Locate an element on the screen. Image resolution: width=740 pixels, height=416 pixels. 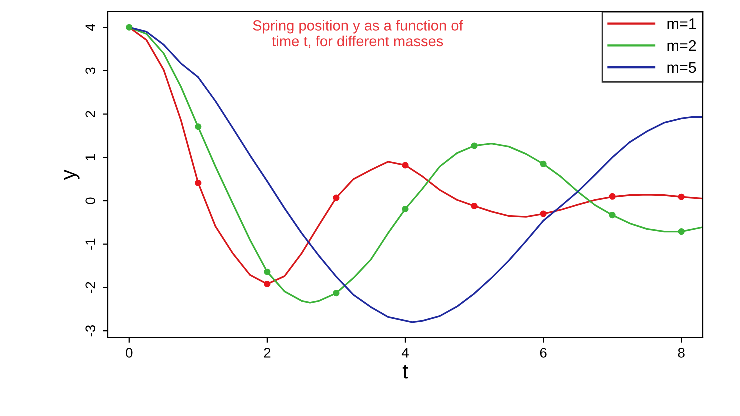
y-tick-label: -1 is located at coordinates (91, 244).